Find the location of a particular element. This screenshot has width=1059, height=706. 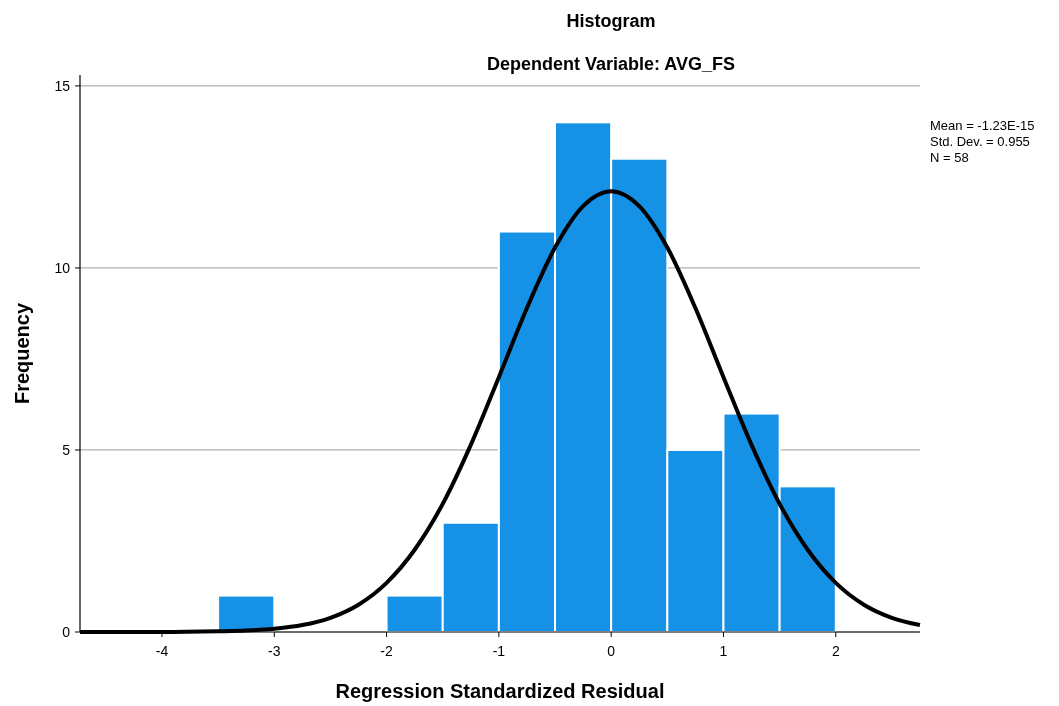

x-tick-label: -3 is located at coordinates (274, 651).